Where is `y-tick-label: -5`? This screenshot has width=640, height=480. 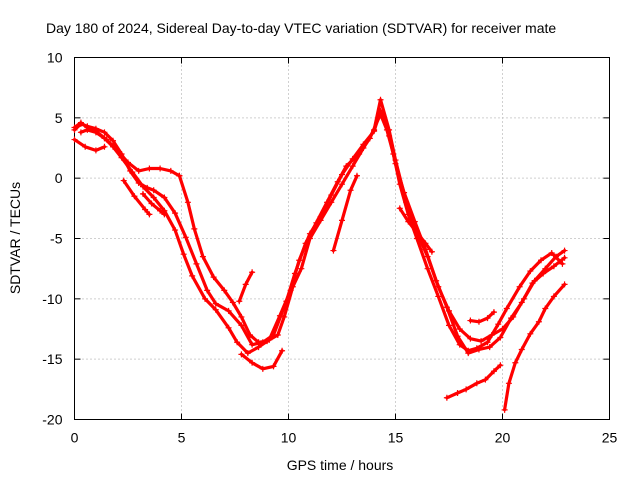
y-tick-label: -5 is located at coordinates (56, 239).